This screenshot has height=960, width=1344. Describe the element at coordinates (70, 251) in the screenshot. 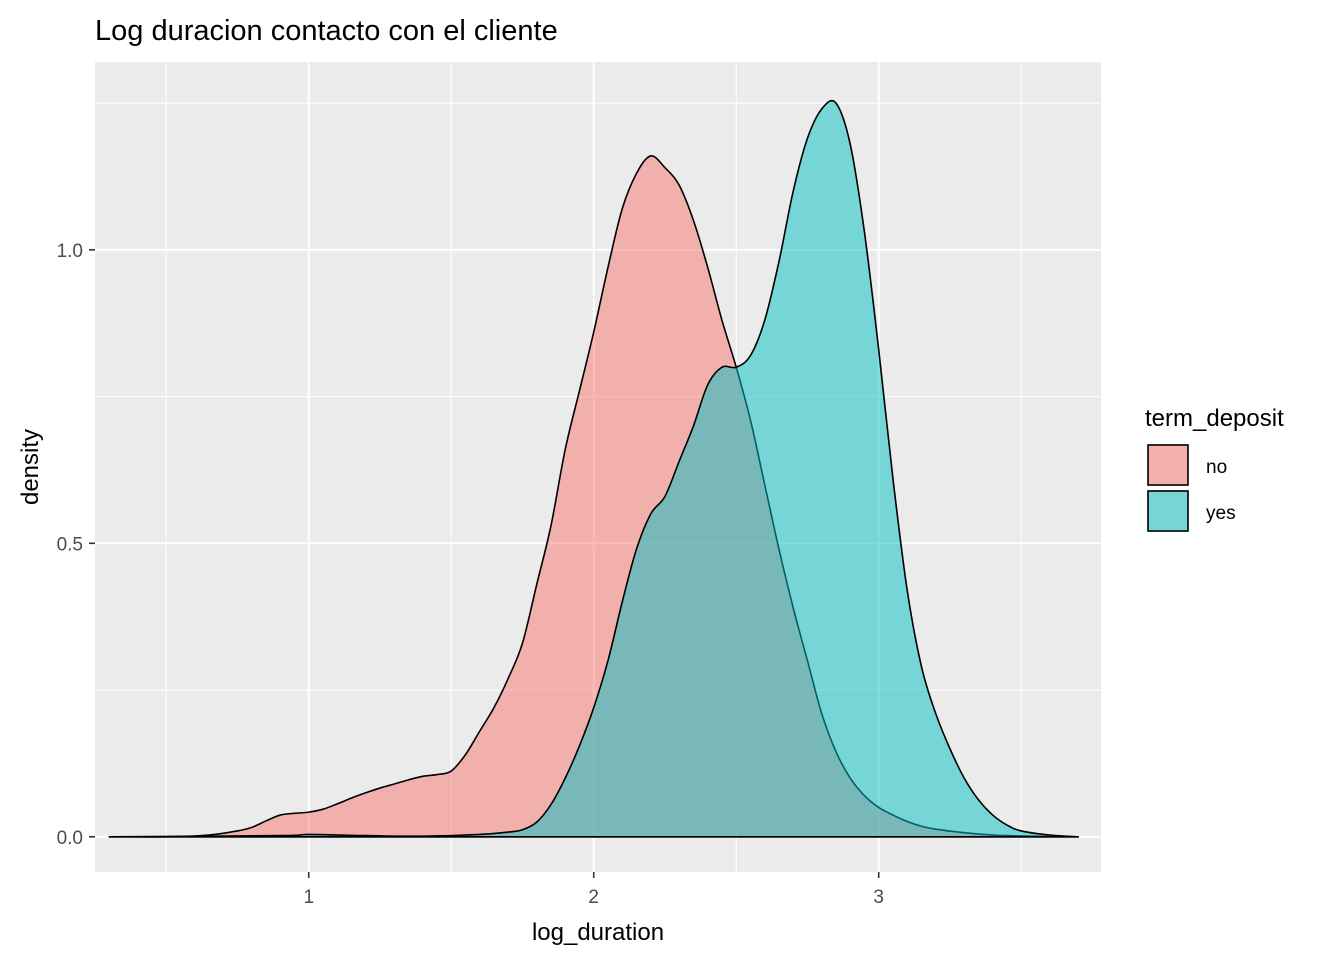

I see `y-tick-label: 1.0` at that location.